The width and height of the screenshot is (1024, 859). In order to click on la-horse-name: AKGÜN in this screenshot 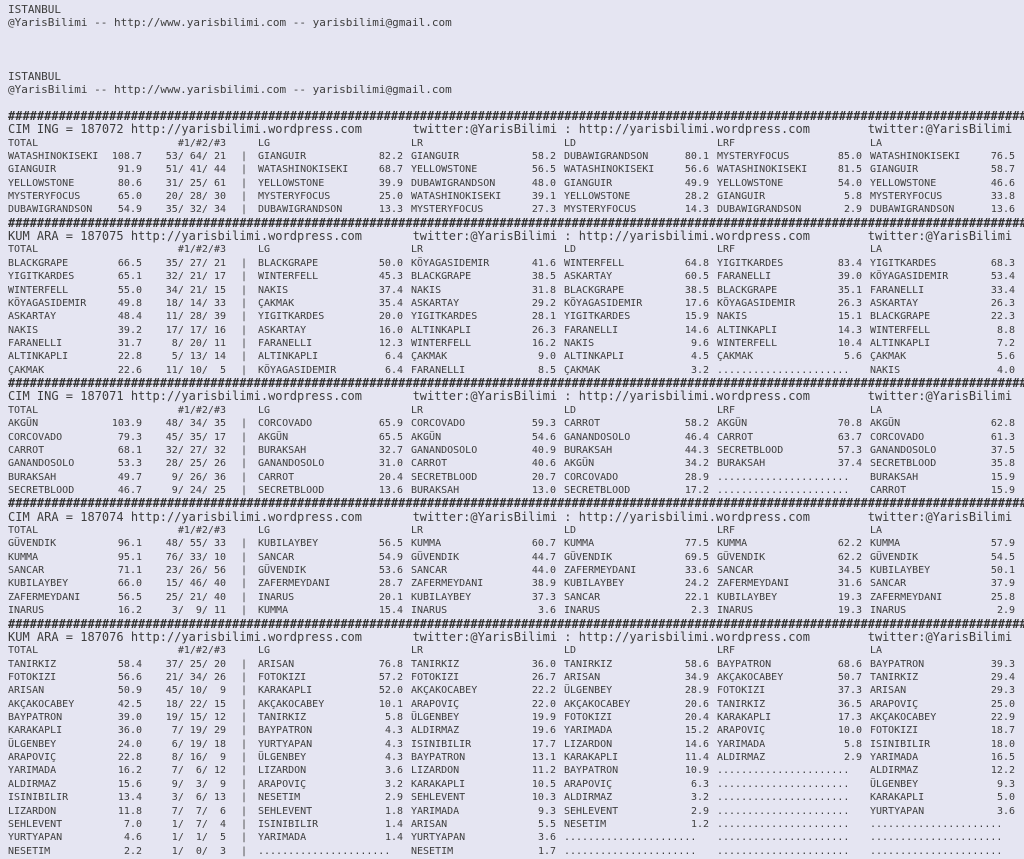, I will do `click(885, 424)`.